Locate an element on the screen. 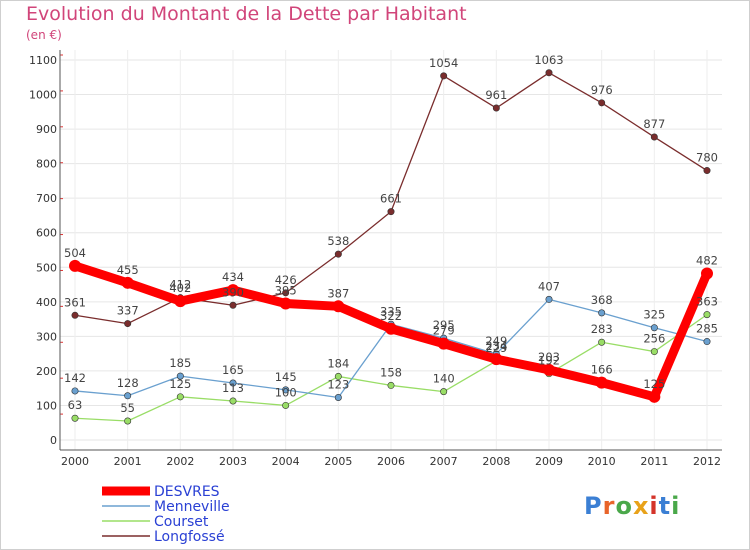 The height and width of the screenshot is (550, 750). legend-entry: Menneville is located at coordinates (192, 507).